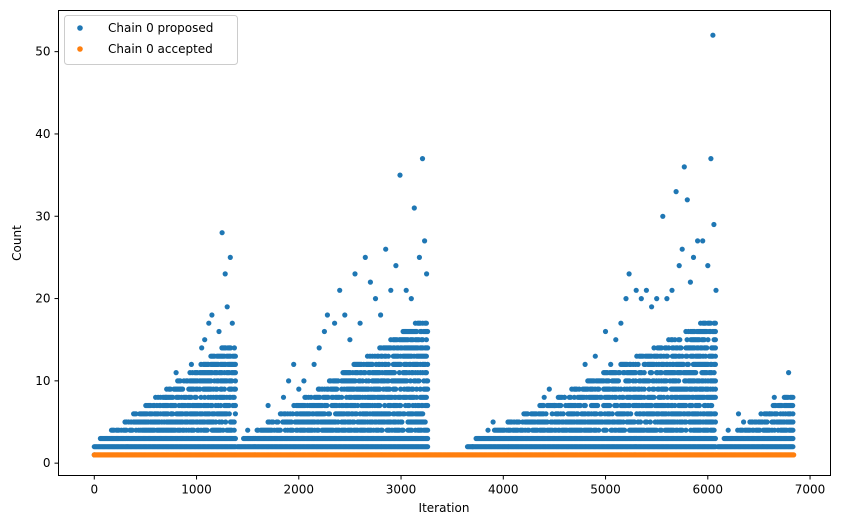 Image resolution: width=841 pixels, height=525 pixels. Describe the element at coordinates (47, 257) in the screenshot. I see `y-axis-ticks: 0 10 20 30 40 50` at that location.